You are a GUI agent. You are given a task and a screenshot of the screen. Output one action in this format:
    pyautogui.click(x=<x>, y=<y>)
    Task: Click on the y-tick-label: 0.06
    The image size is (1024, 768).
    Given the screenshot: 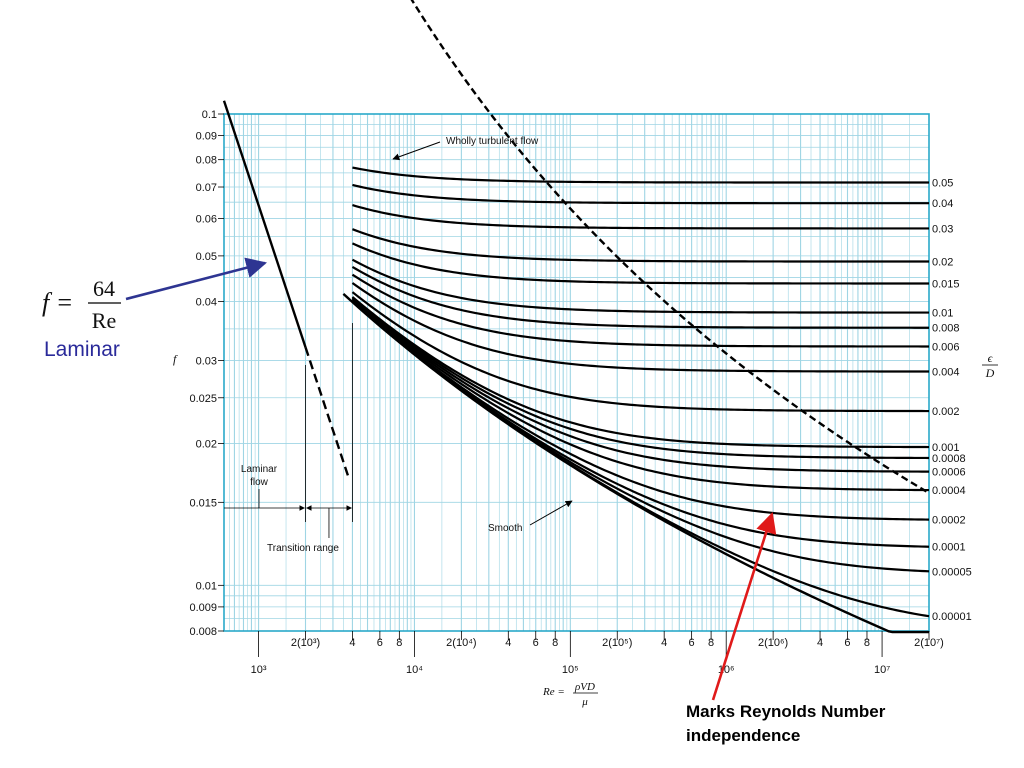 What is the action you would take?
    pyautogui.click(x=206, y=220)
    